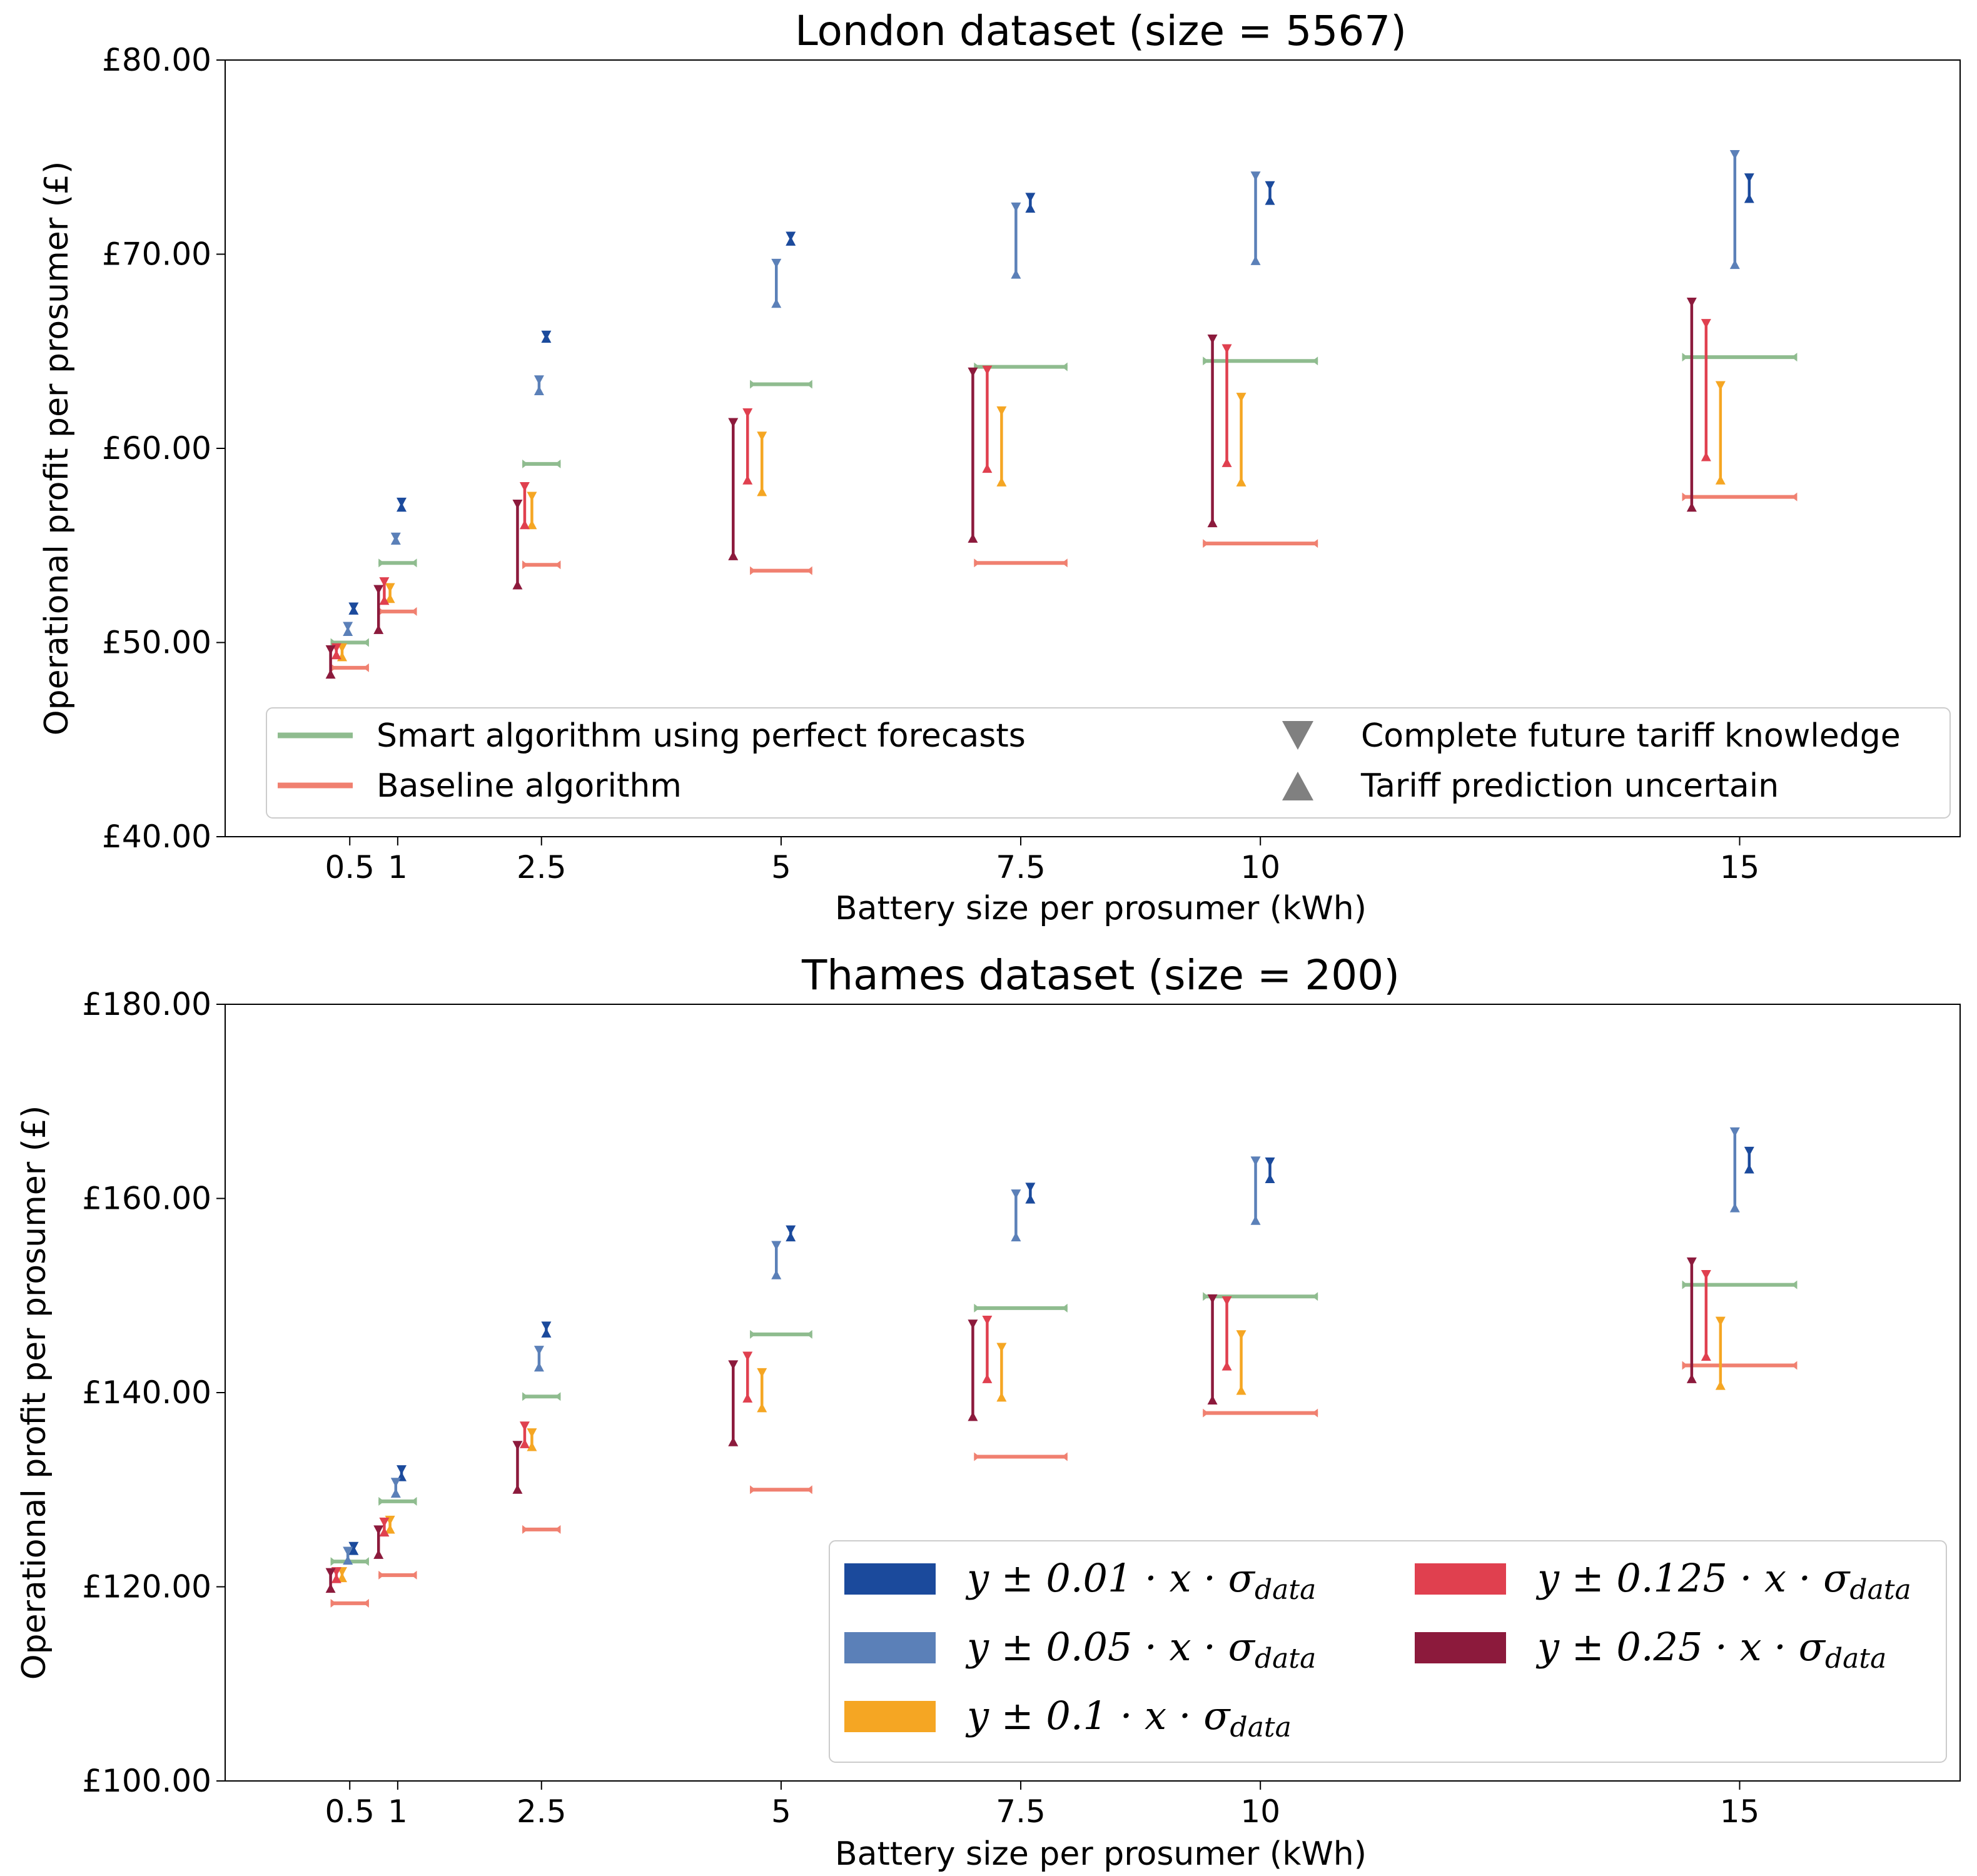  Describe the element at coordinates (1460, 1647) in the screenshot. I see `legend-band-025-swatch` at that location.